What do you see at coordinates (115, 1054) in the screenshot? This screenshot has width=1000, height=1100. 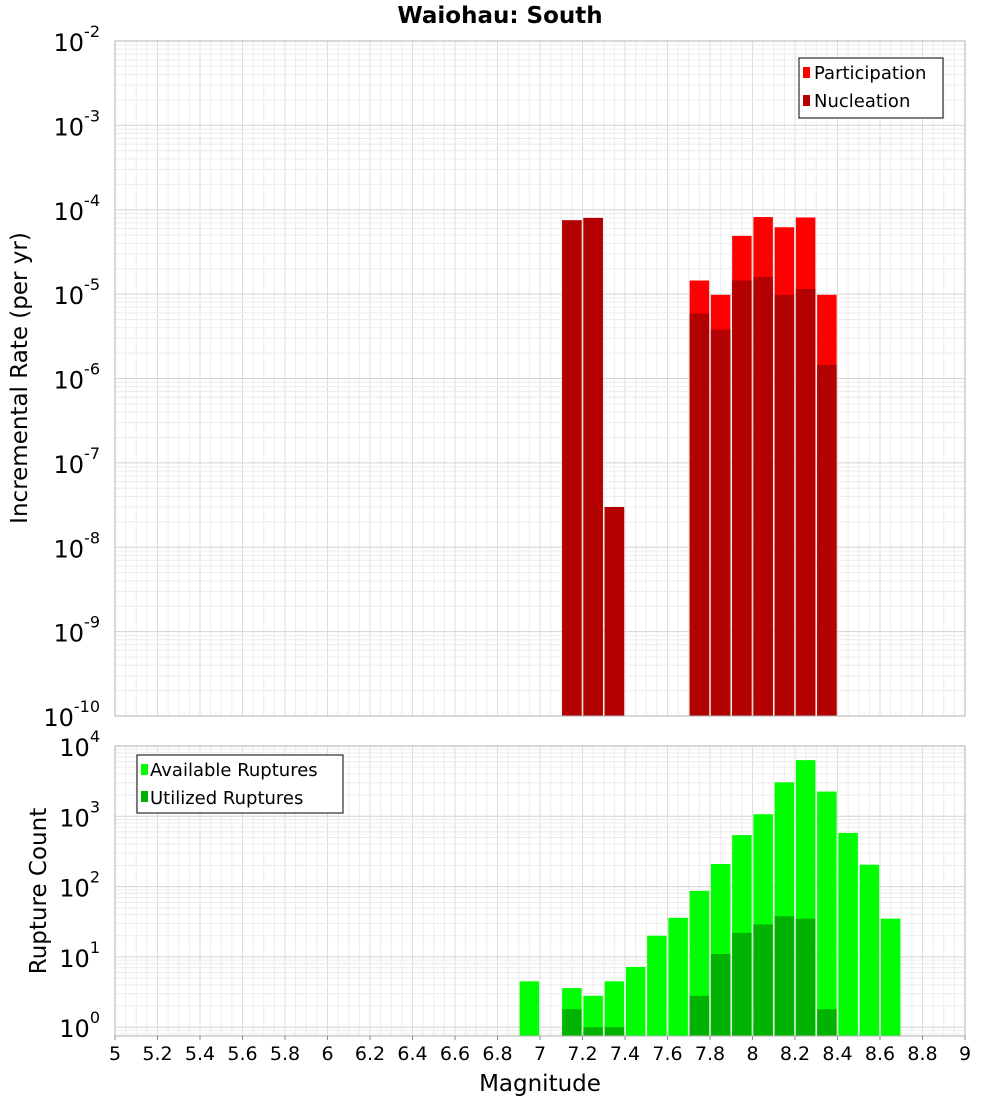 I see `x-tick-label: 5` at bounding box center [115, 1054].